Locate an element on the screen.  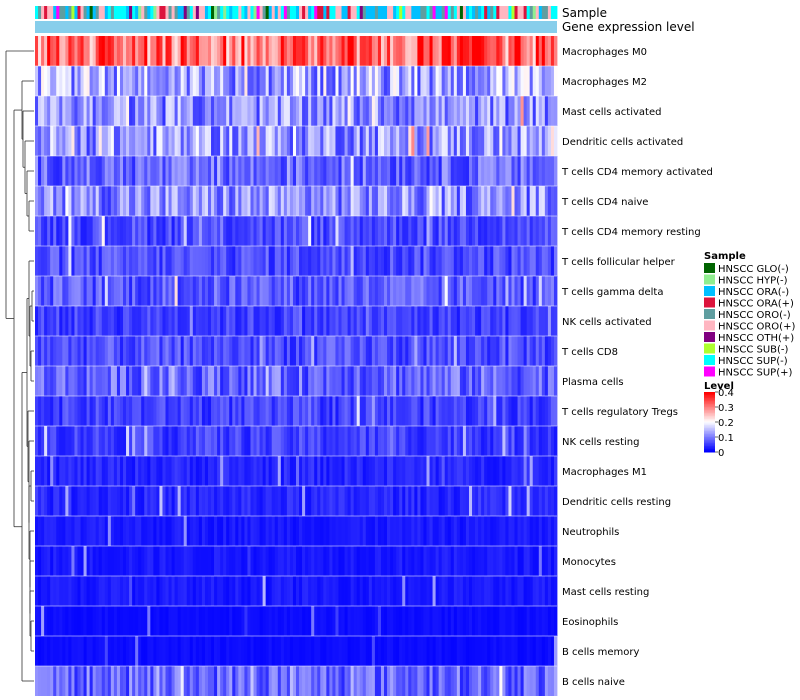
level-legend-gradient-step is located at coordinates (709, 430).